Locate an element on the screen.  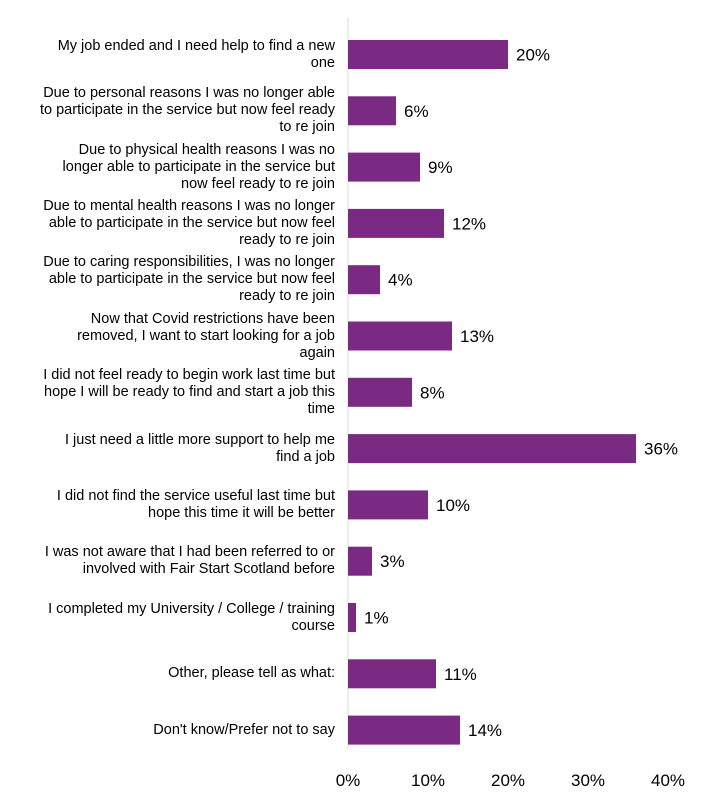
bar-value-label: 10% is located at coordinates (453, 505).